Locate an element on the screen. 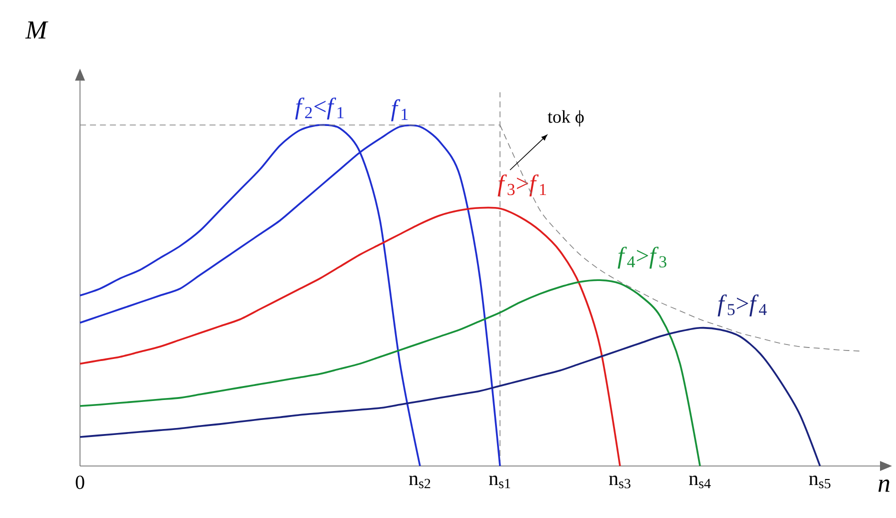  series-label: f$_{4}$>f$_{3}$ is located at coordinates (642, 257).